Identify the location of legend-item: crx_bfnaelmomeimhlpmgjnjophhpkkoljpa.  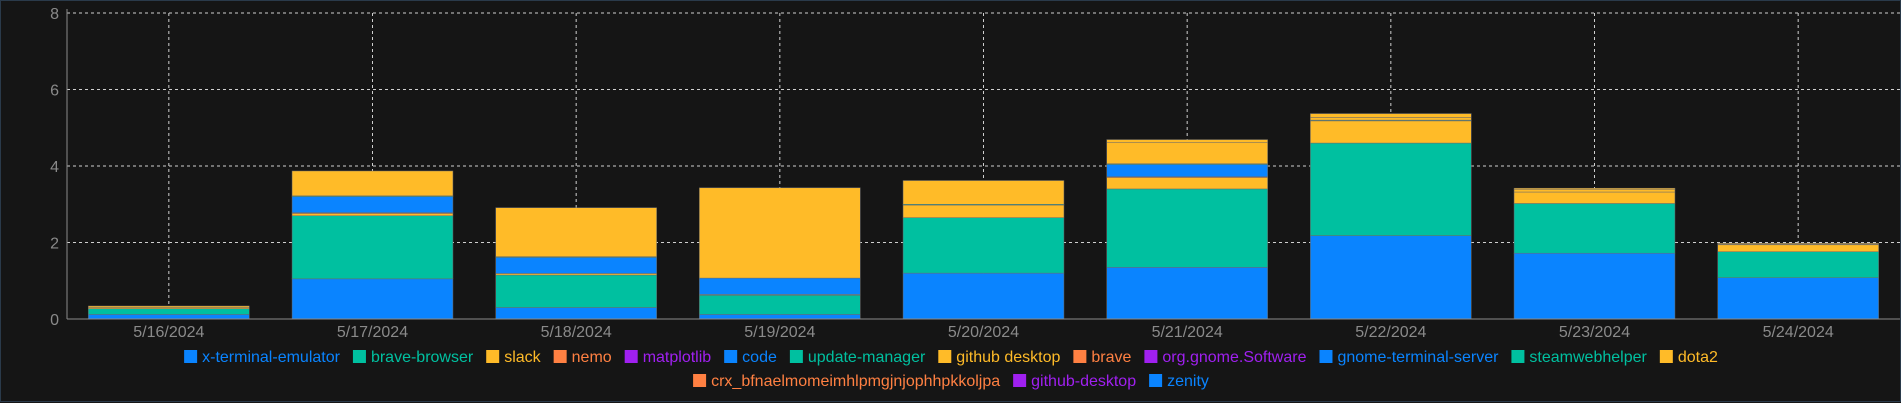
(846, 381).